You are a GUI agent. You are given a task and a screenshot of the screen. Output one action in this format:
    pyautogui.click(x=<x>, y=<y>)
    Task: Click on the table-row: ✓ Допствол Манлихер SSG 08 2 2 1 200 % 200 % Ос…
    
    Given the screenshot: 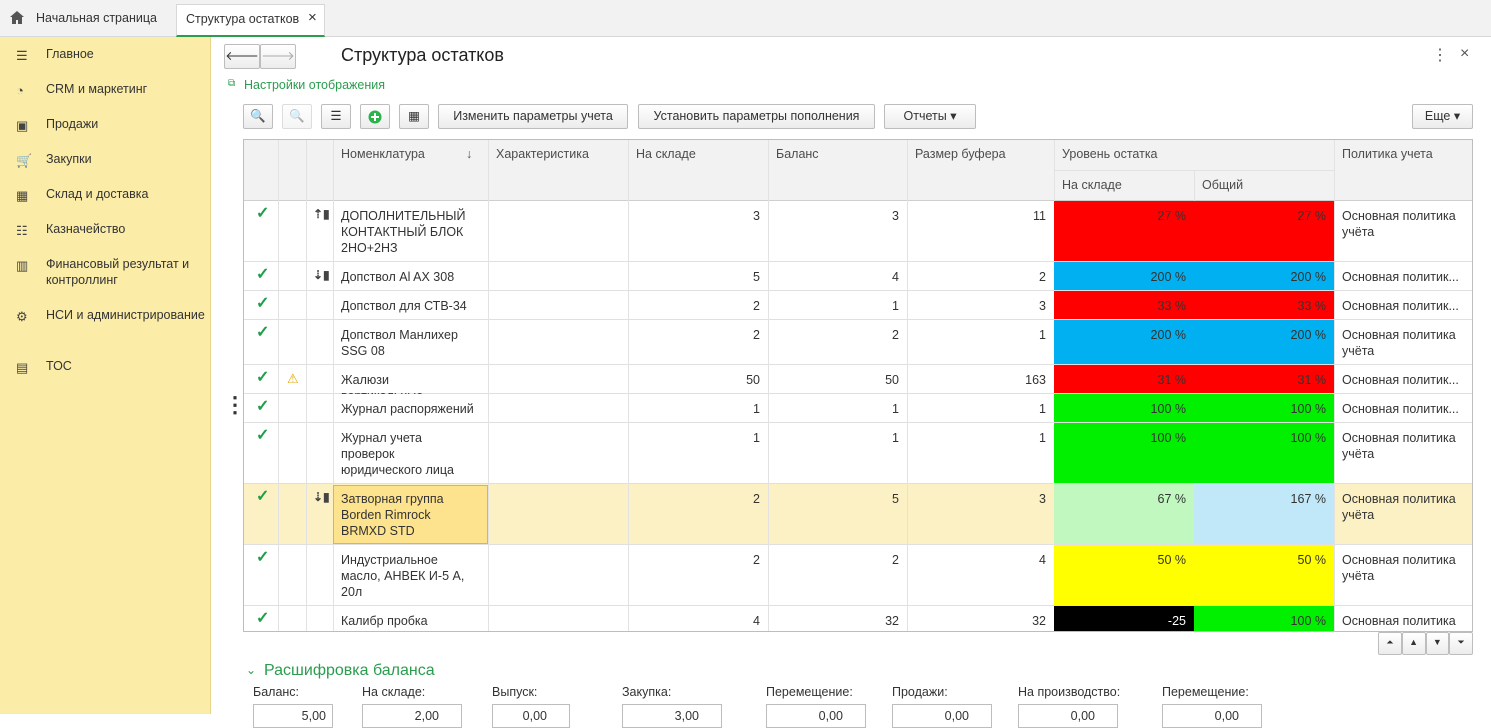 What is the action you would take?
    pyautogui.click(x=858, y=342)
    